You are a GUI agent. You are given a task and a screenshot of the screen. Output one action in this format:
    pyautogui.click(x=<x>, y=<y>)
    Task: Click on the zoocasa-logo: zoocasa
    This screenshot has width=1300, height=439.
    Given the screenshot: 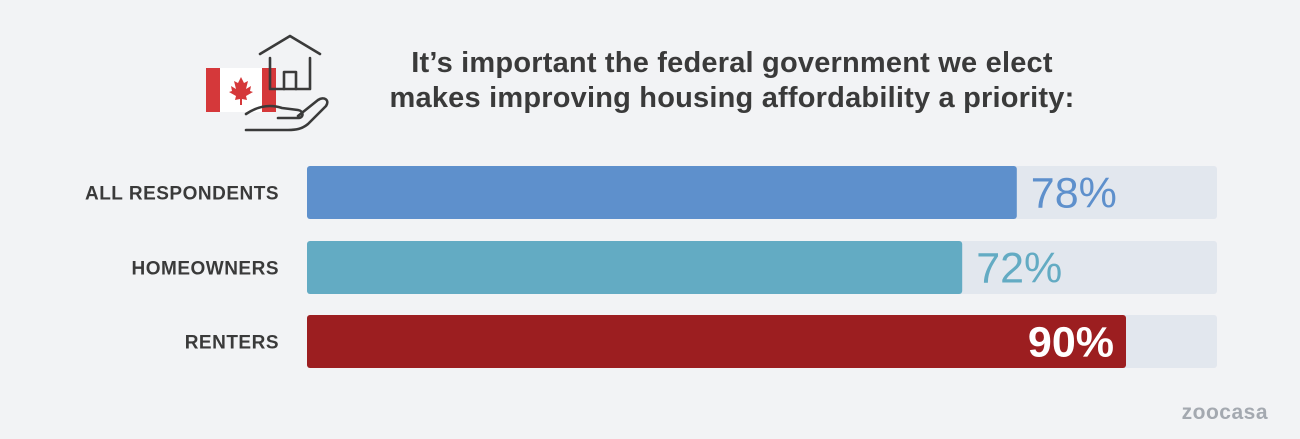 What is the action you would take?
    pyautogui.click(x=1224, y=412)
    